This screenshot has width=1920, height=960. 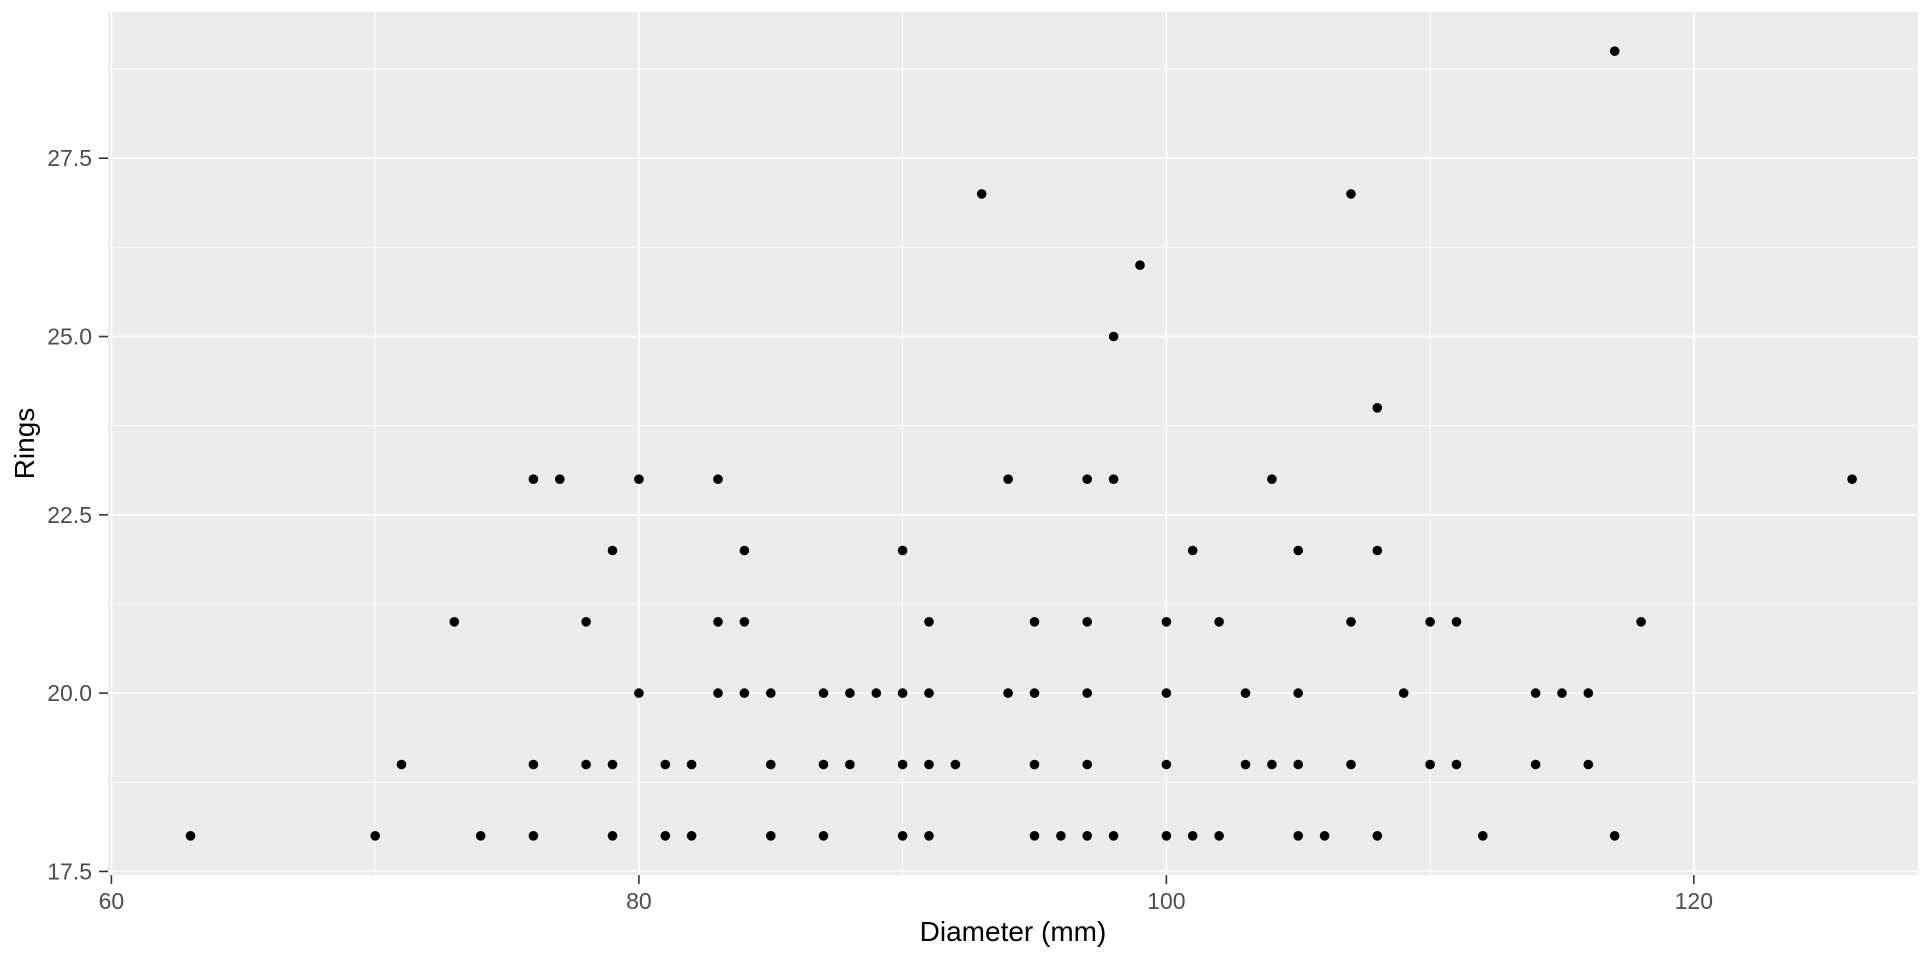 I want to click on y-axis-tick-labels: 17.5 20.0 22.5 25.0 27.5, so click(x=69, y=514).